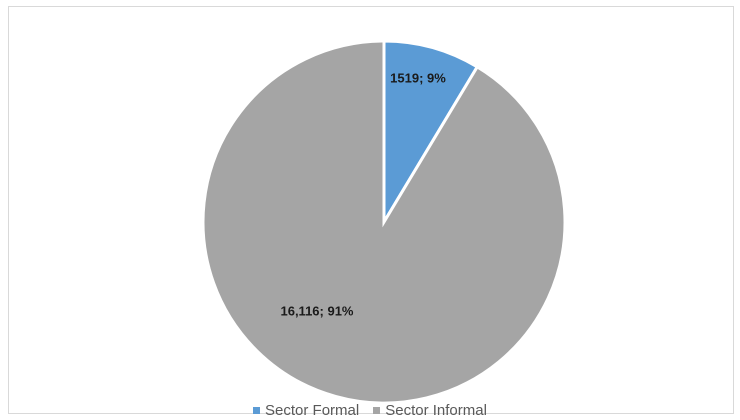 This screenshot has width=740, height=420. I want to click on chart-legend: Sector Formal Sector Informal, so click(370, 410).